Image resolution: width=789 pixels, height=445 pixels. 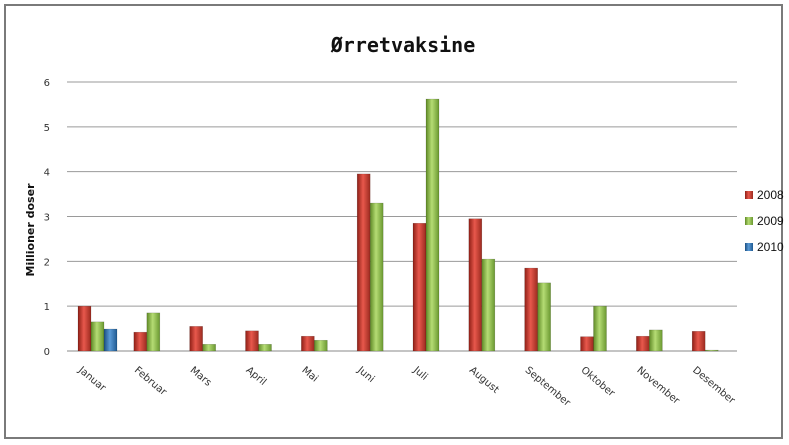 What do you see at coordinates (600, 328) in the screenshot?
I see `bar-2009-oktober` at bounding box center [600, 328].